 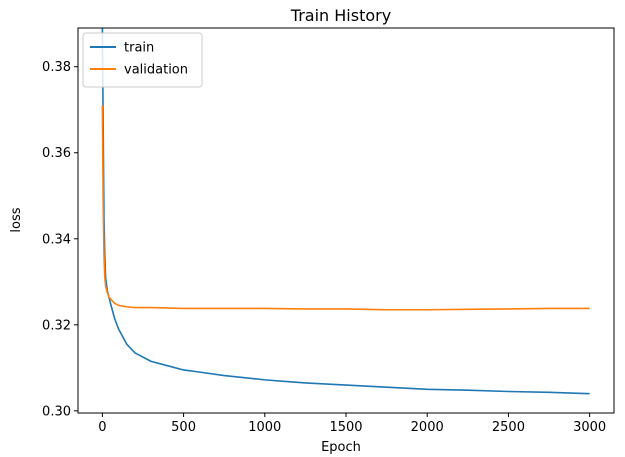 What do you see at coordinates (264, 427) in the screenshot?
I see `x-tick-label: 1000` at bounding box center [264, 427].